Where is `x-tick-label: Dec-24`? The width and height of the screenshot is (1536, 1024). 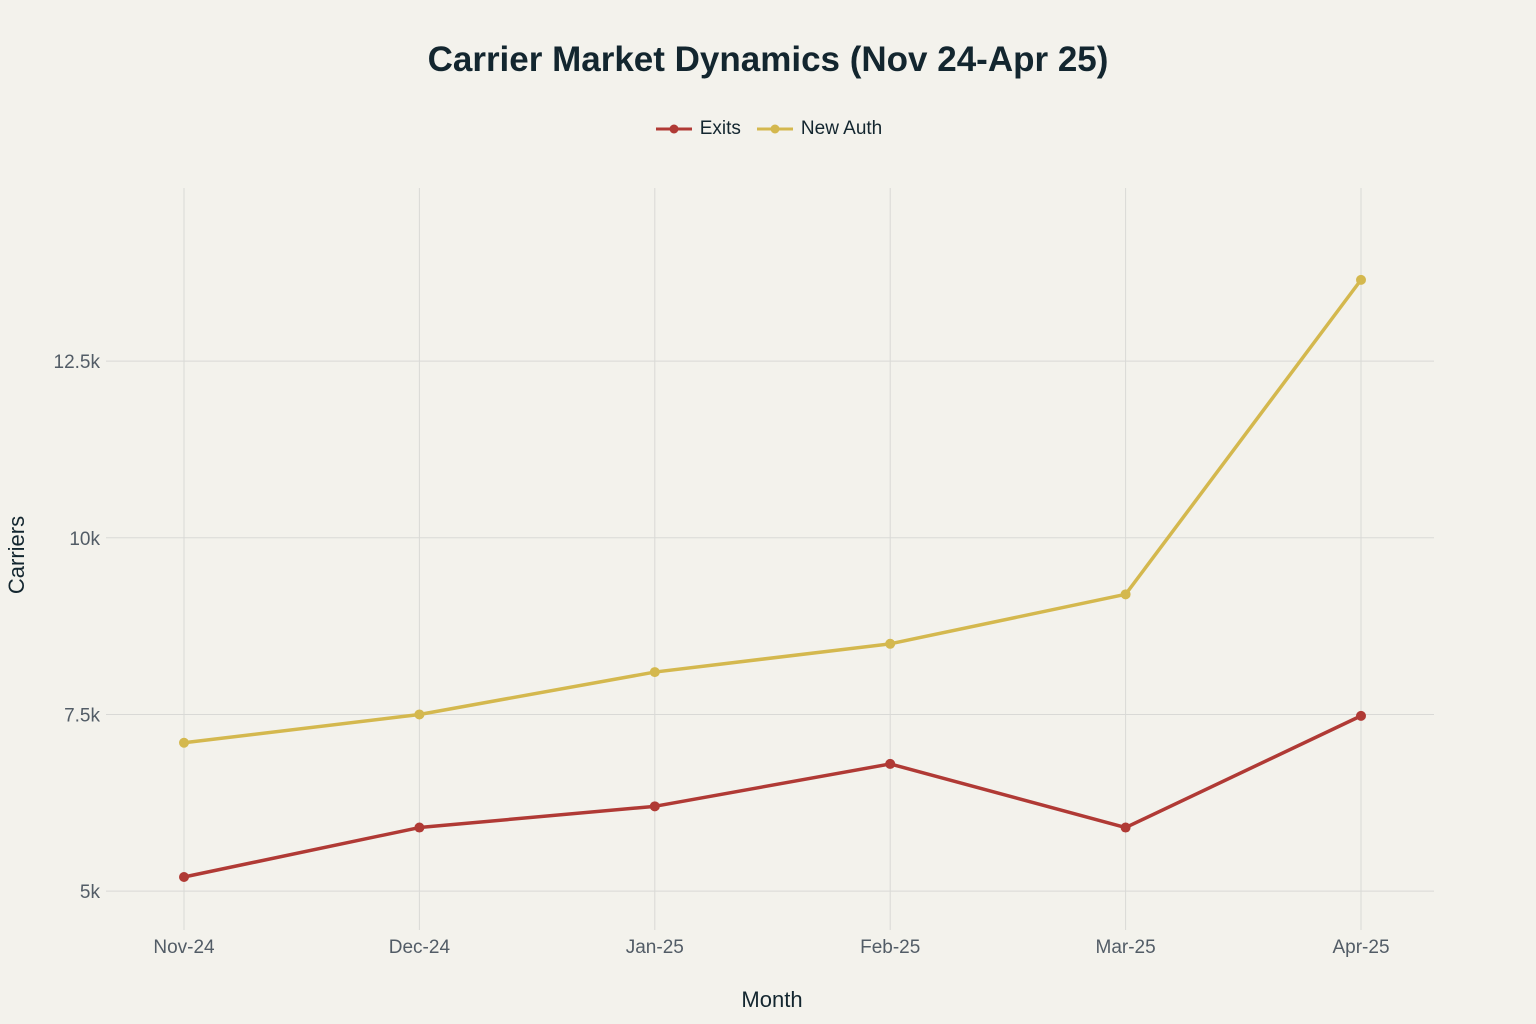
x-tick-label: Dec-24 is located at coordinates (420, 947).